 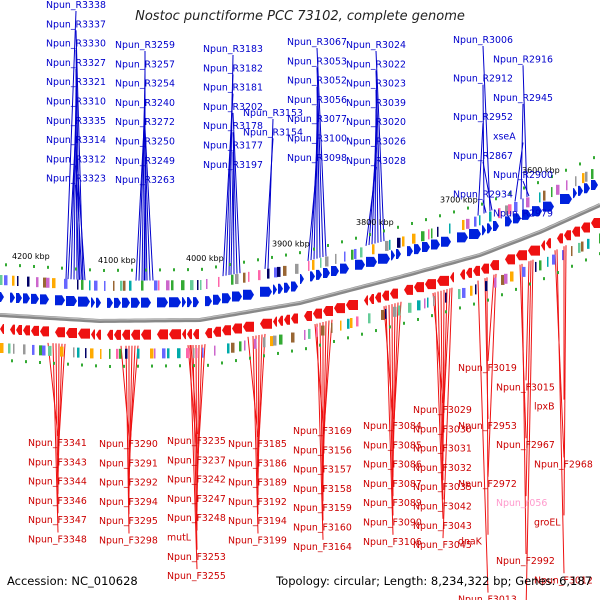 I want to click on gene-label: Npun_F3087, so click(x=392, y=484).